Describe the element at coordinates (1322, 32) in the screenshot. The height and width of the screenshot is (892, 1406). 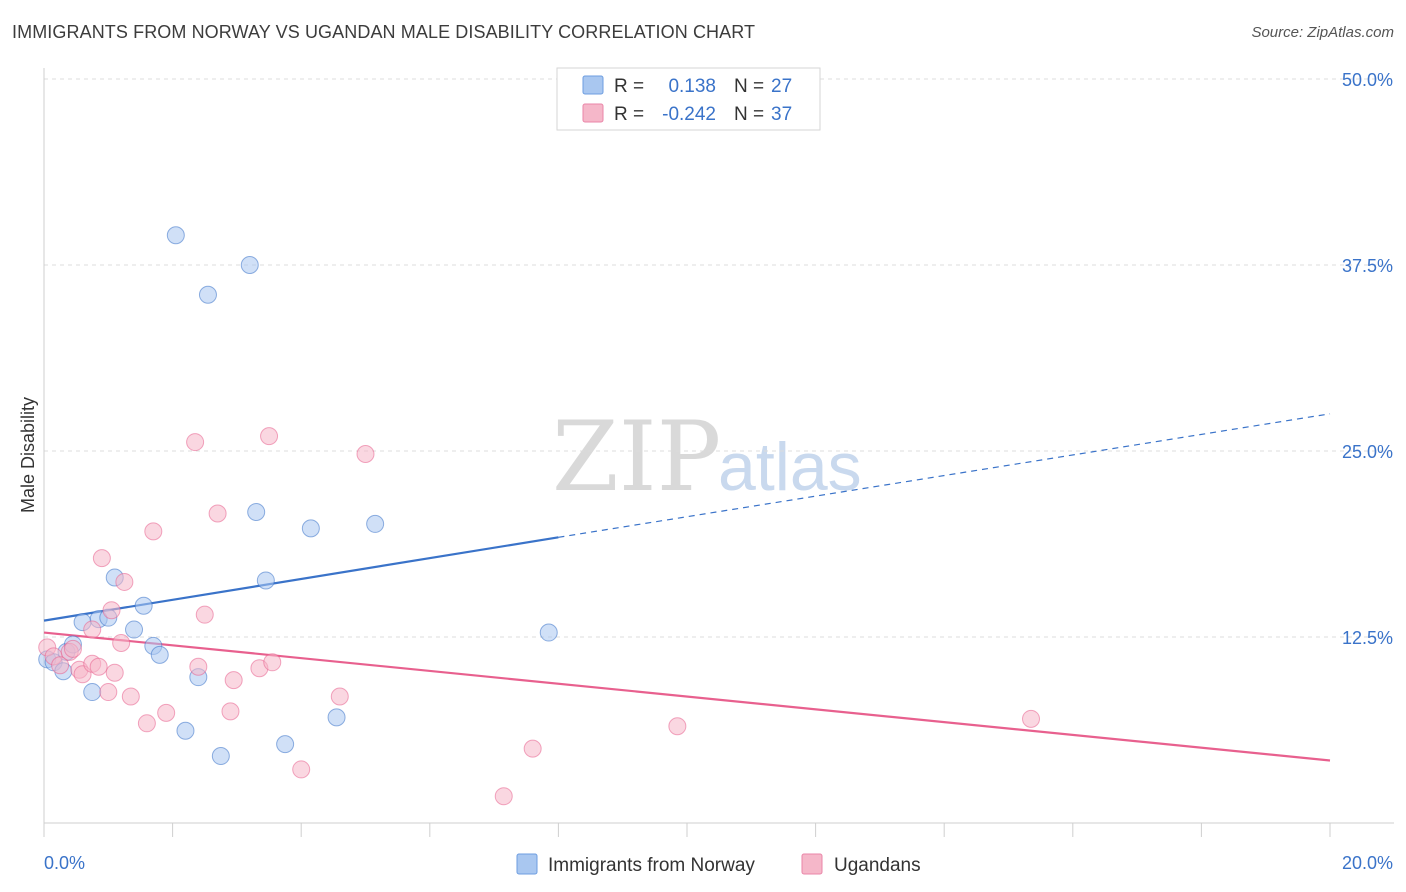
I see `source-label: Source: ZipAtlas.com` at that location.